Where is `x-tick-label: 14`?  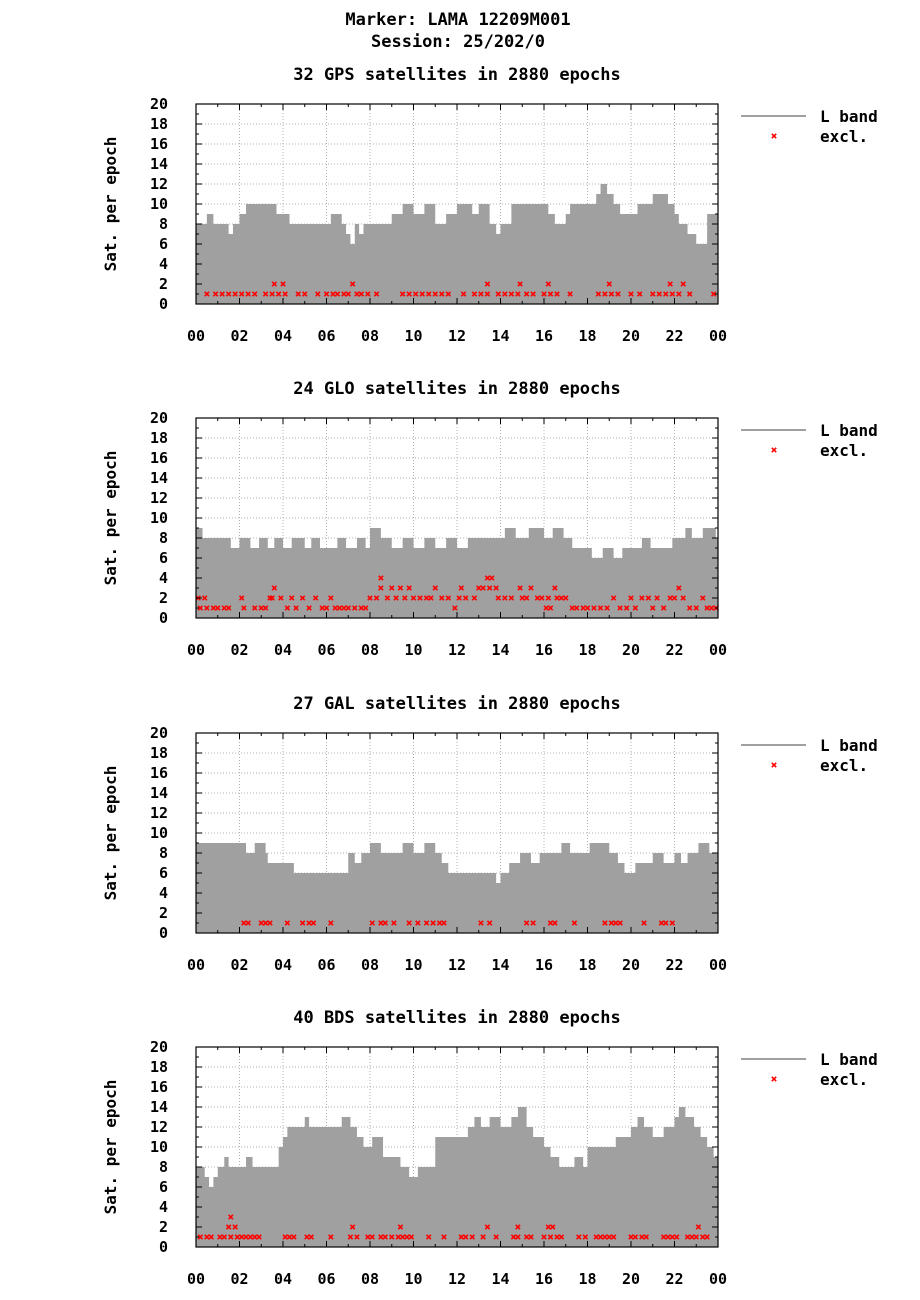
x-tick-label: 14 is located at coordinates (500, 1279).